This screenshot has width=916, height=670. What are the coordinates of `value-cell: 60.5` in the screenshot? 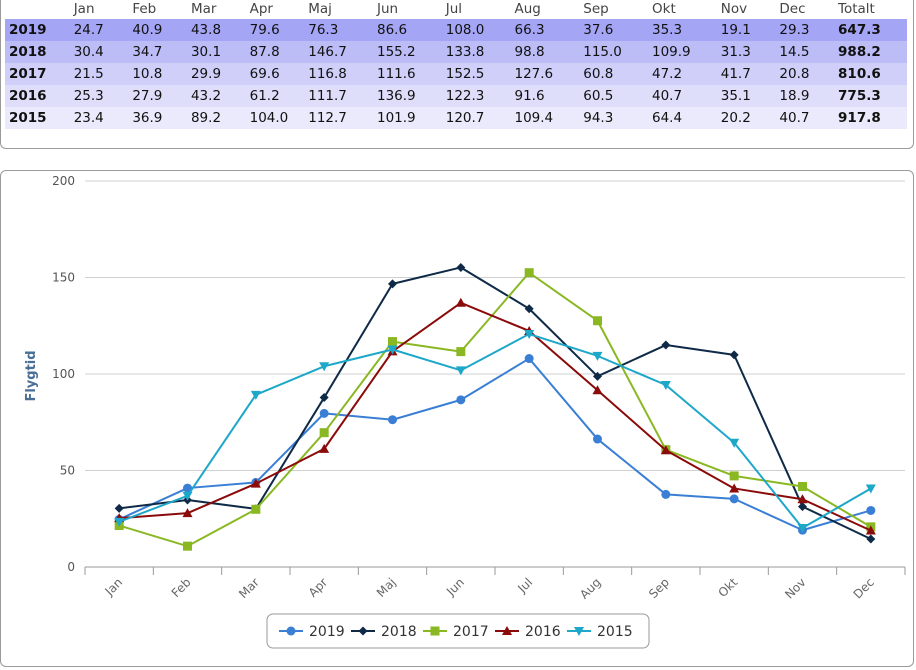 It's located at (598, 96).